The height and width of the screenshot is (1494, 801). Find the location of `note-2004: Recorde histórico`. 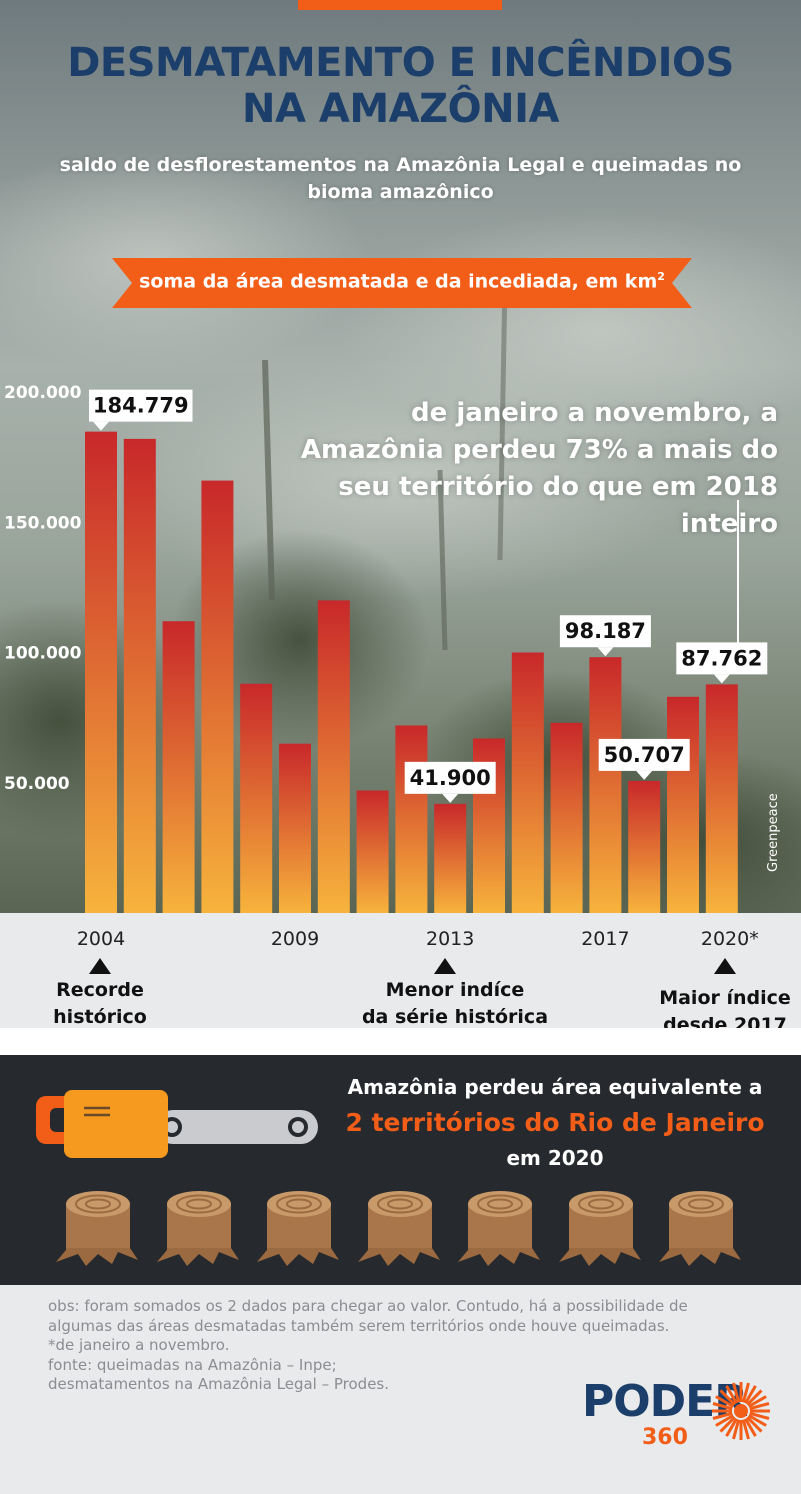

note-2004: Recorde histórico is located at coordinates (100, 1004).